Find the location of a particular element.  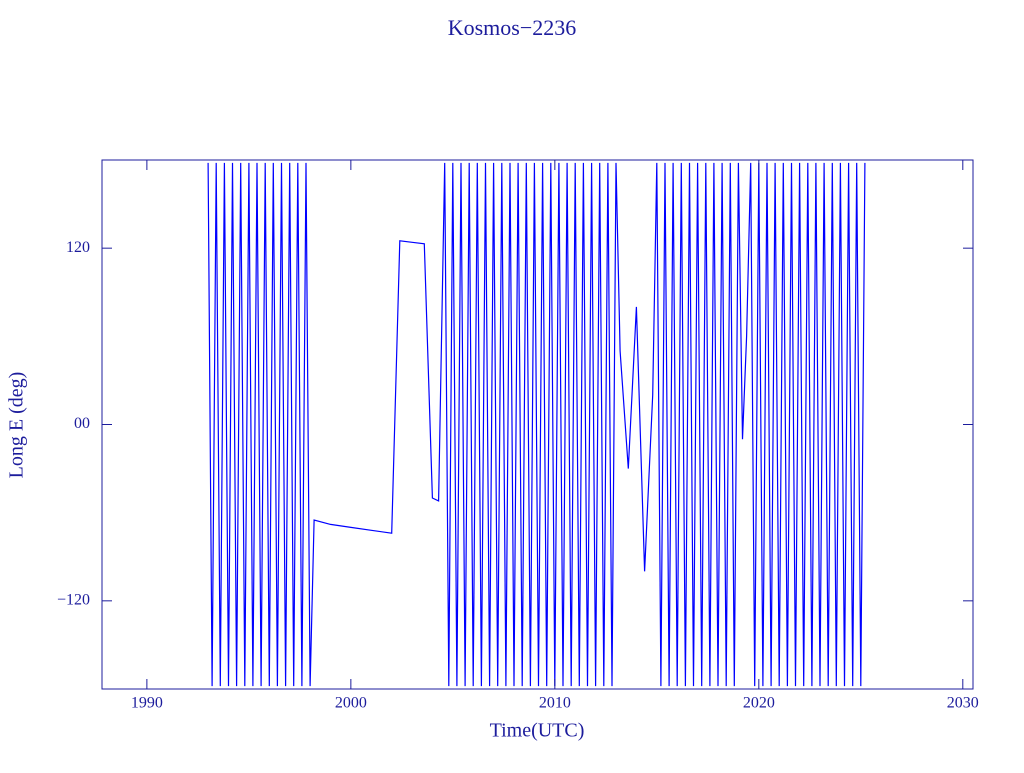

y-axis-label: Long E (deg) is located at coordinates (17, 425).